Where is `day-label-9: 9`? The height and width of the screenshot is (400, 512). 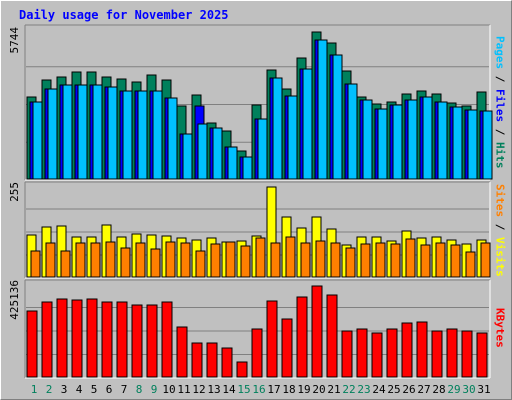 day-label-9: 9 is located at coordinates (154, 389).